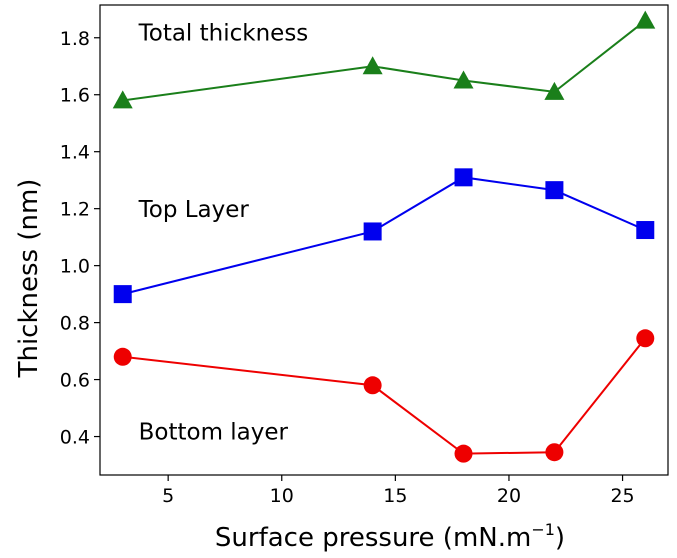 This screenshot has height=558, width=677. Describe the element at coordinates (75, 39) in the screenshot. I see `y-tick-label: 1.8` at that location.